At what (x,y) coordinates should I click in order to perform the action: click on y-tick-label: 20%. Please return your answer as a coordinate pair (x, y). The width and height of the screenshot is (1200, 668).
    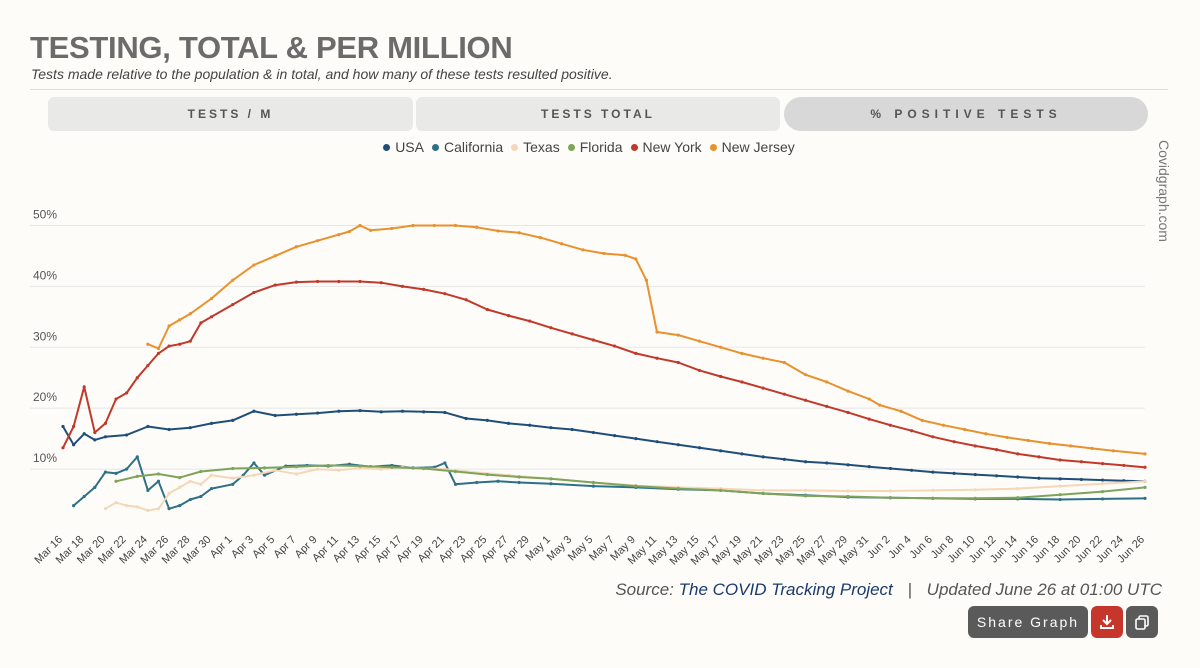
    Looking at the image, I should click on (45, 397).